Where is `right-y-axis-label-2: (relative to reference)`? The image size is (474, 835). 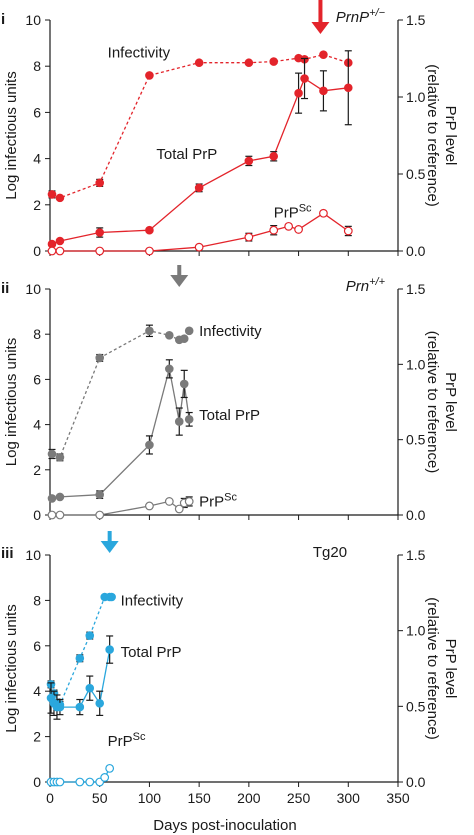
right-y-axis-label-2: (relative to reference) is located at coordinates (432, 668).